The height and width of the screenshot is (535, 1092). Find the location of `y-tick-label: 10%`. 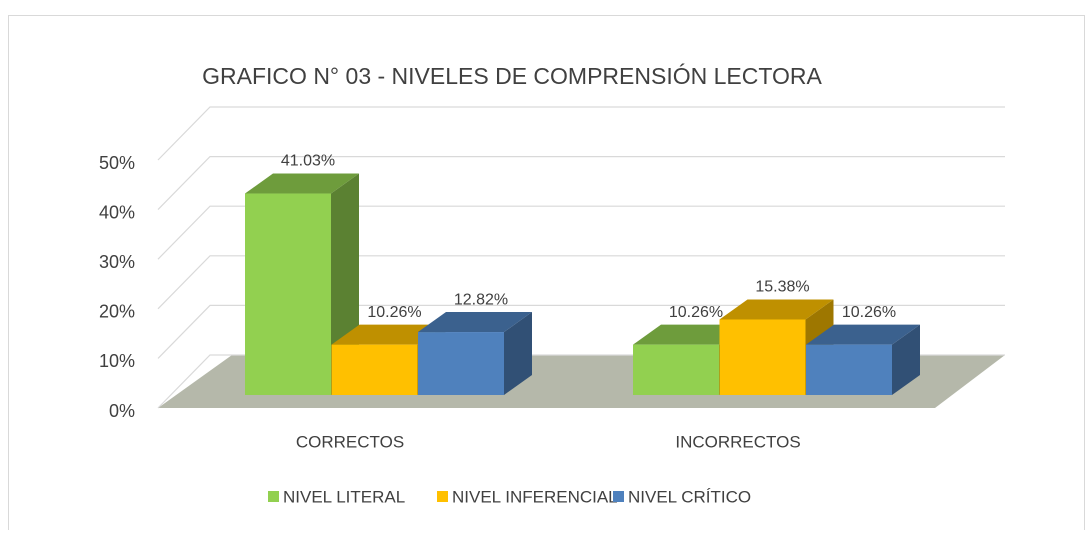

y-tick-label: 10% is located at coordinates (117, 361).